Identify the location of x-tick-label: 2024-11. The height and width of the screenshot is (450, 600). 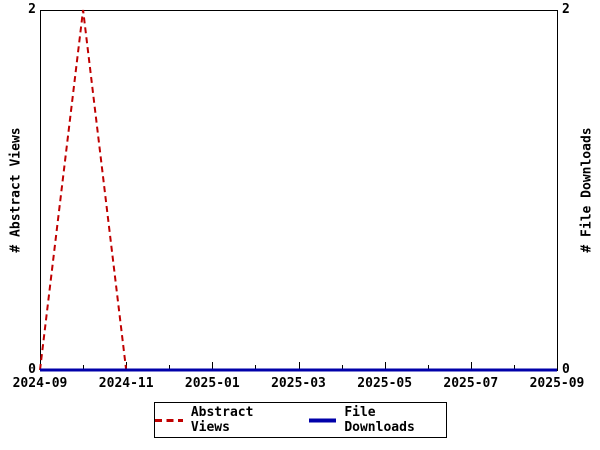
(126, 383).